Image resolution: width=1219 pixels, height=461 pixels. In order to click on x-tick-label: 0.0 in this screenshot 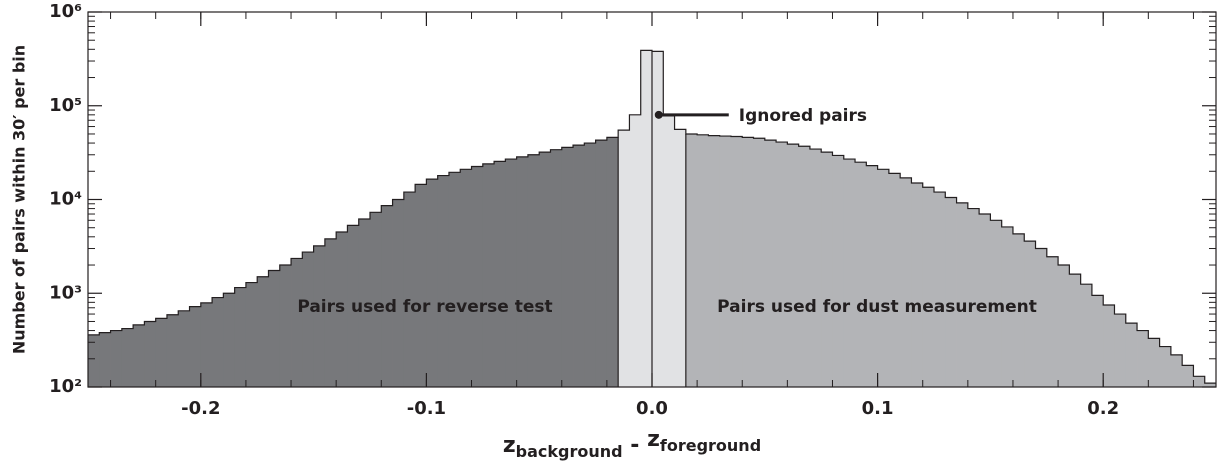, I will do `click(652, 408)`.